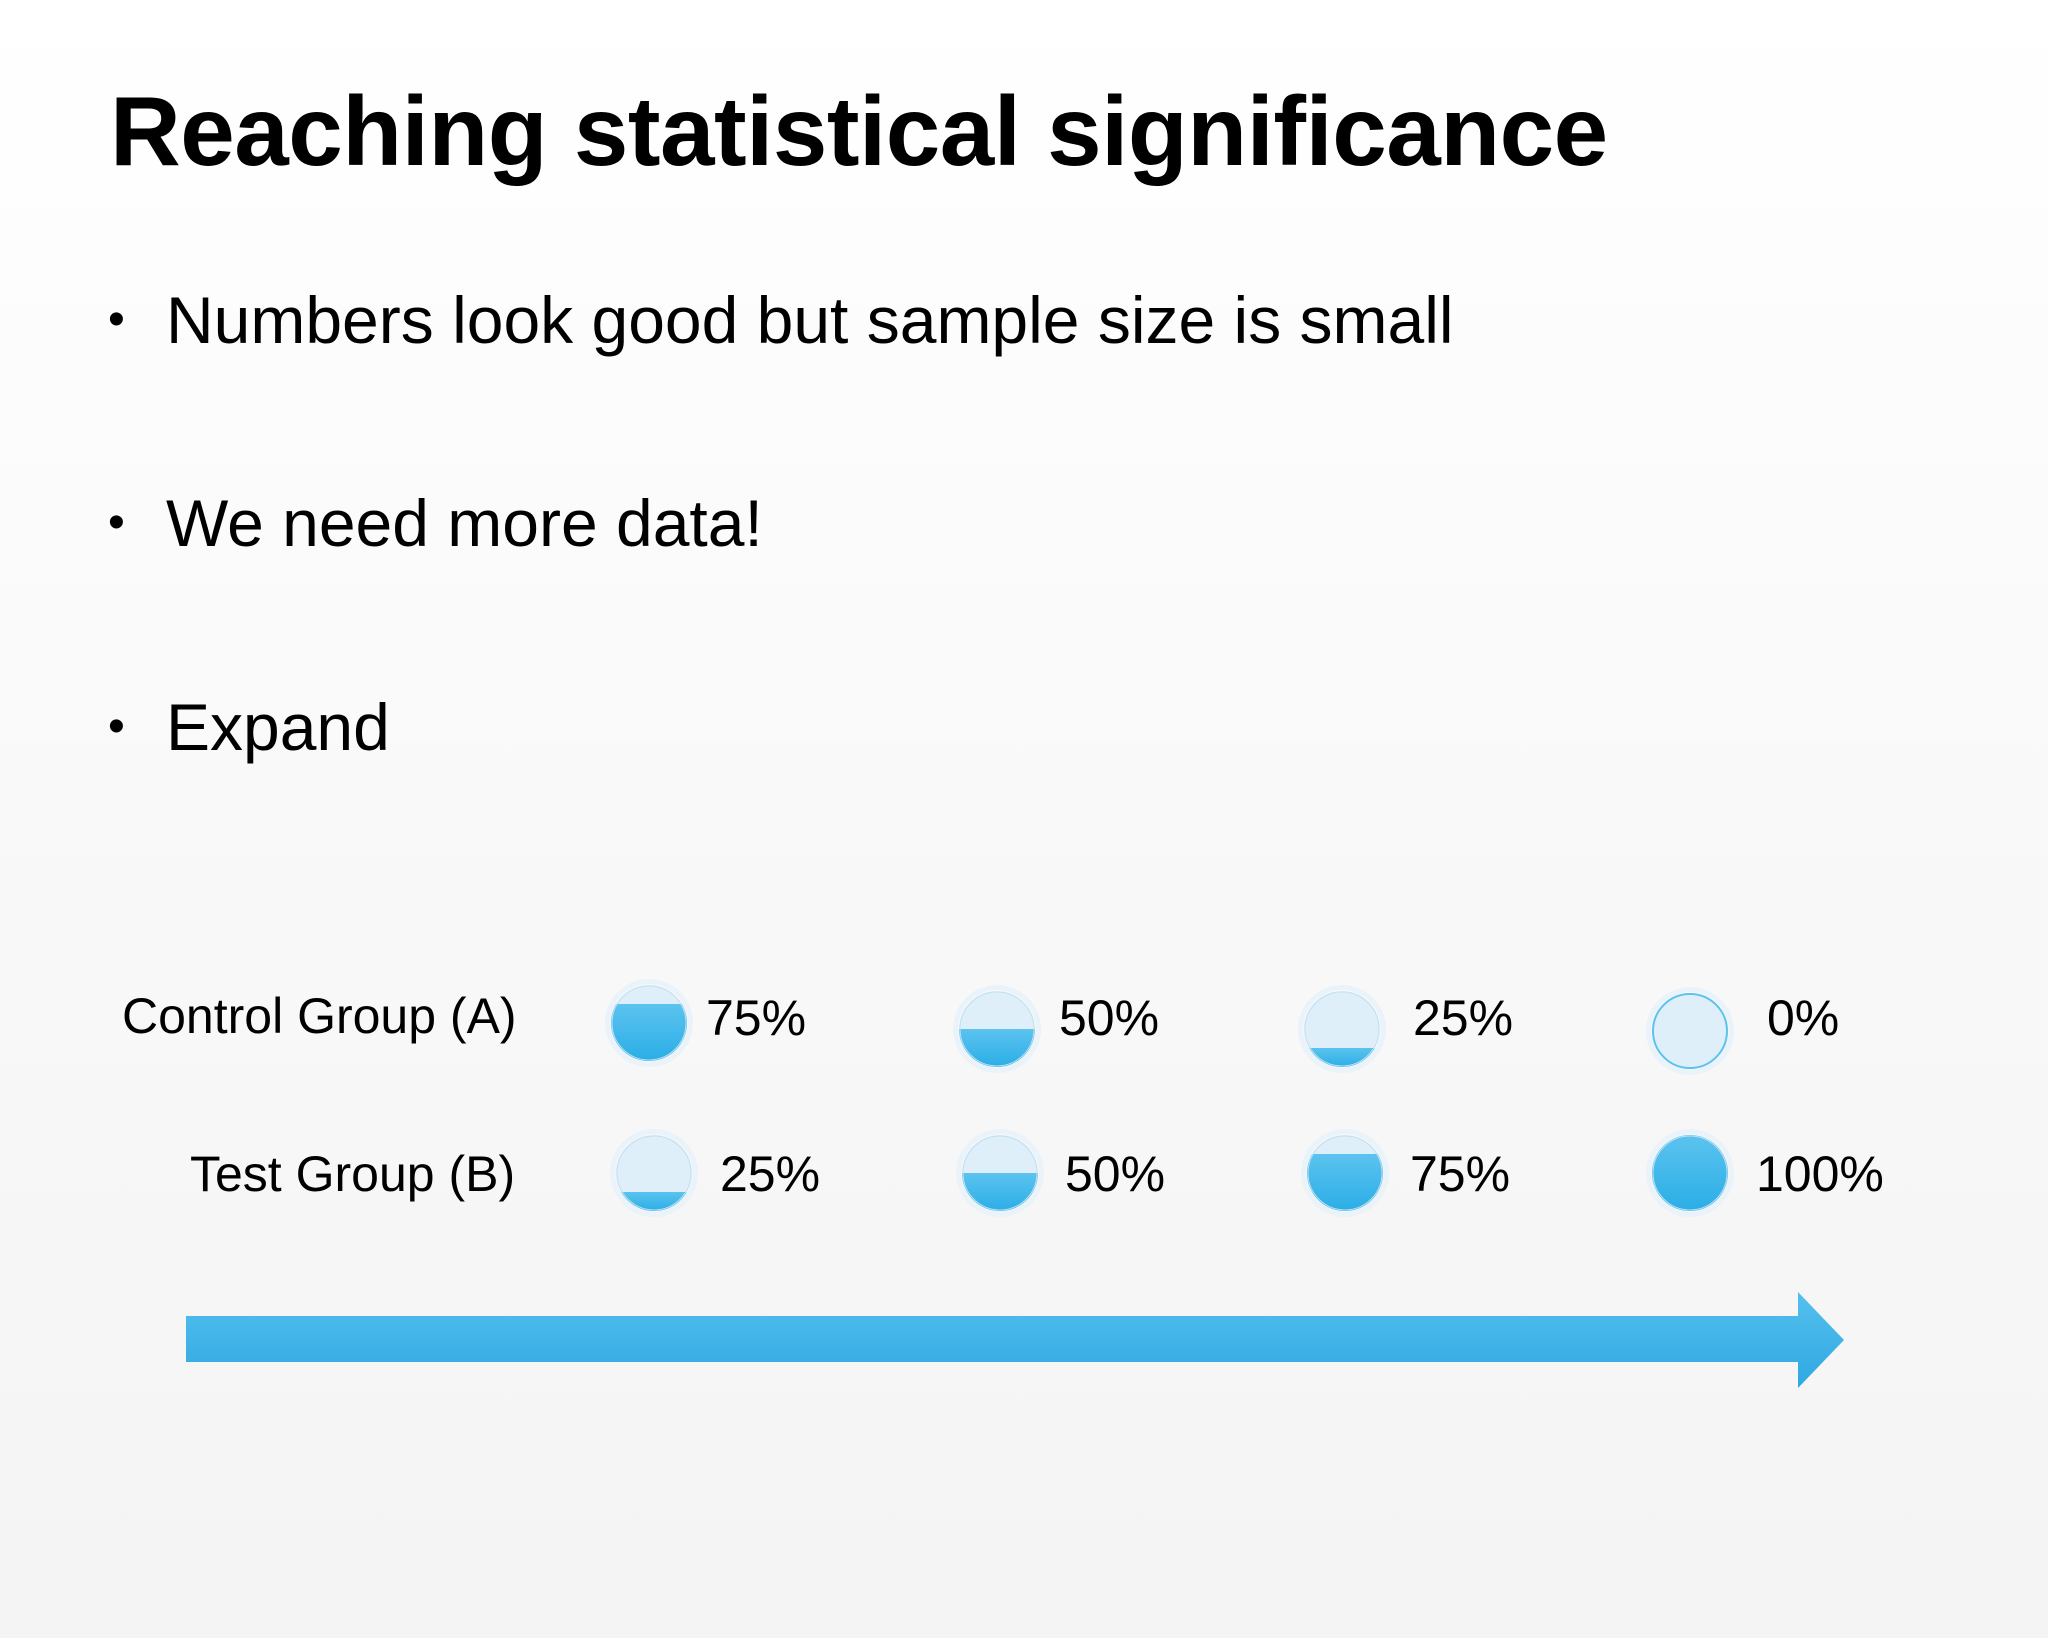 The height and width of the screenshot is (1638, 2048). I want to click on bullet-text: We need more data!, so click(464, 523).